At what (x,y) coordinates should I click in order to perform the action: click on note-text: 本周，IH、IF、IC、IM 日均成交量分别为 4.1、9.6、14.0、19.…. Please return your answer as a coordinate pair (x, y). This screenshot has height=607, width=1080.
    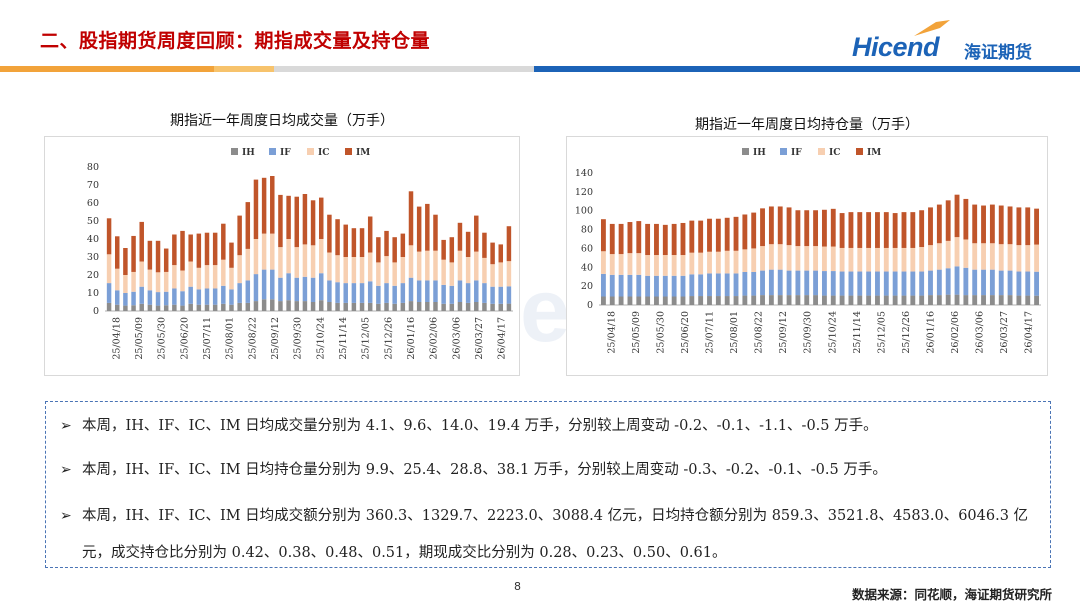
    Looking at the image, I should click on (480, 426).